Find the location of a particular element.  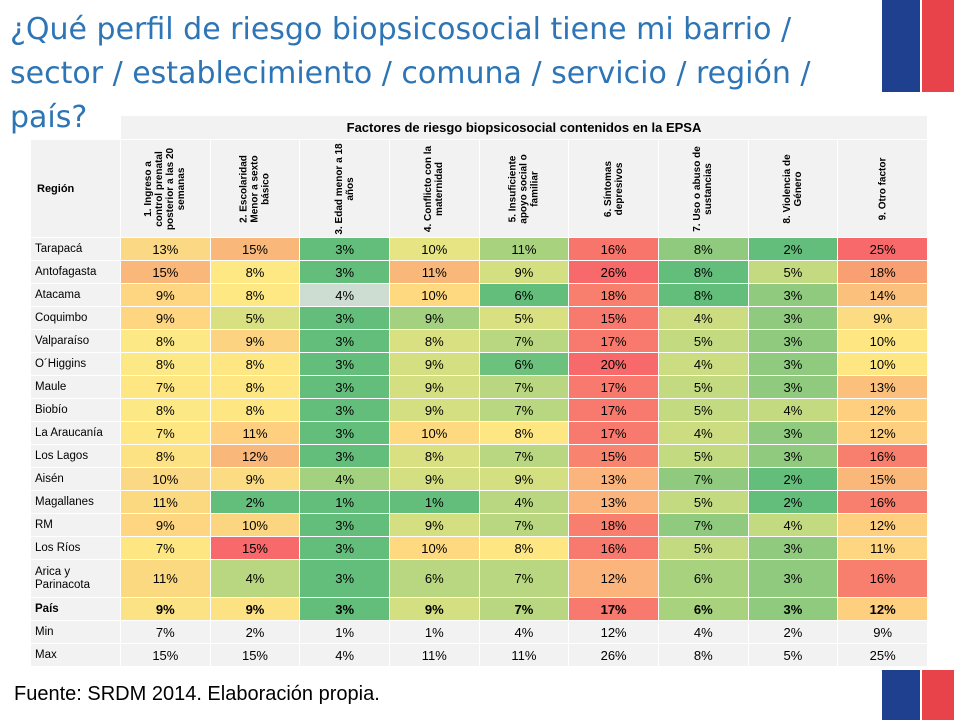

region-name-cell: Valparaíso is located at coordinates (75, 341).